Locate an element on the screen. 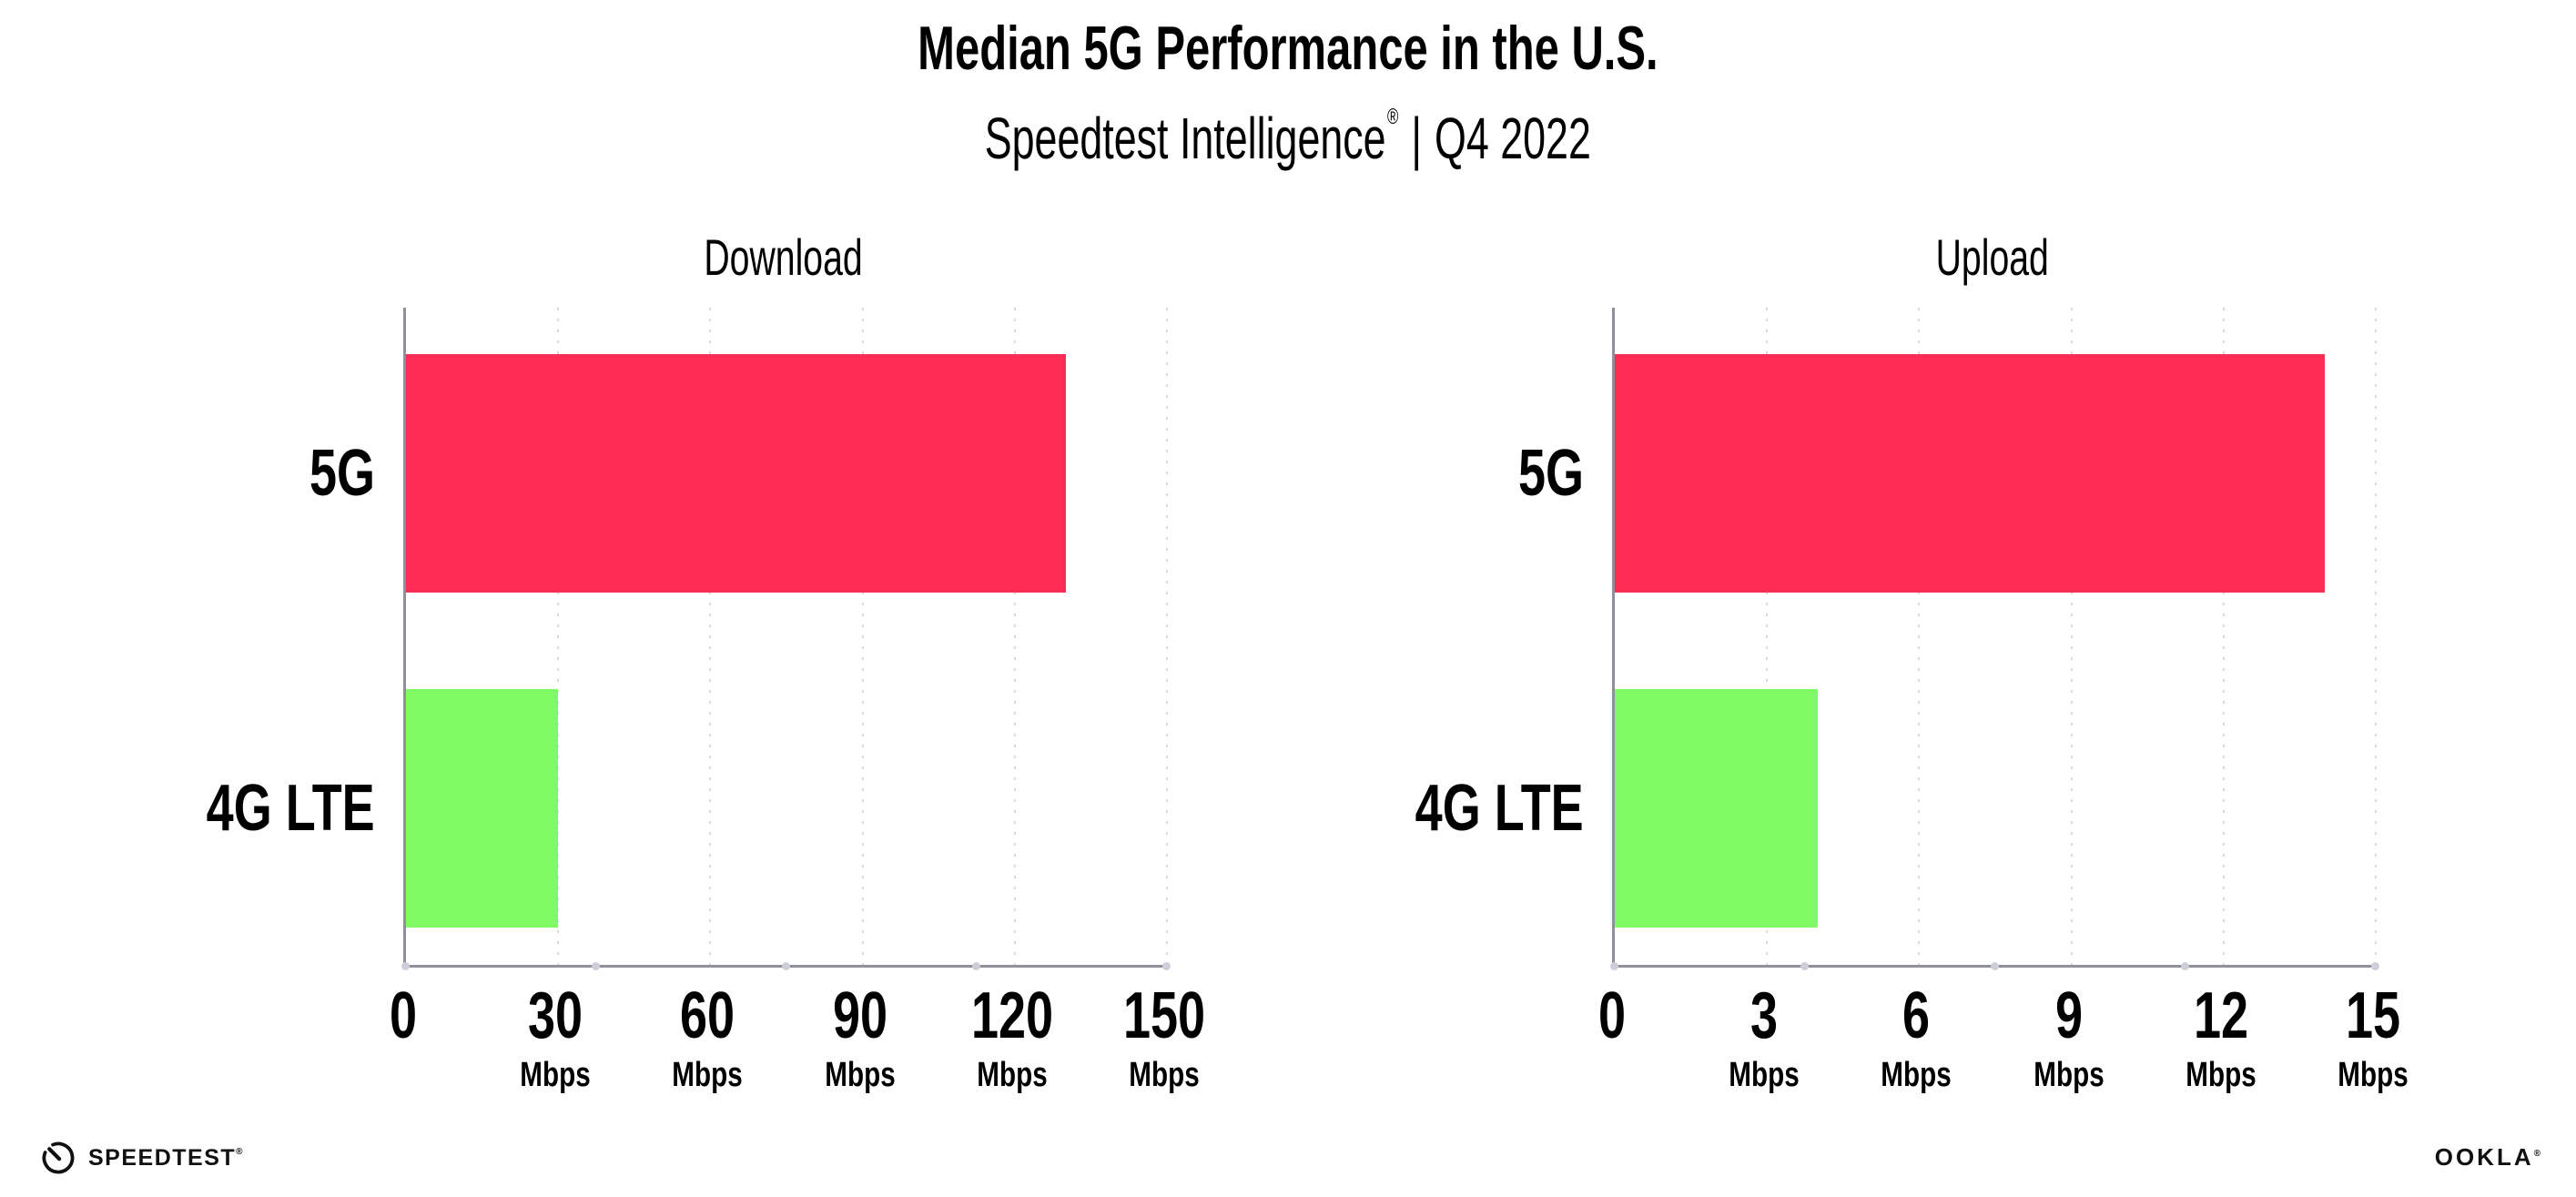 This screenshot has height=1197, width=2576. figure-subtitle: Speedtest Intelligence® | Q4 2022 is located at coordinates (1288, 138).